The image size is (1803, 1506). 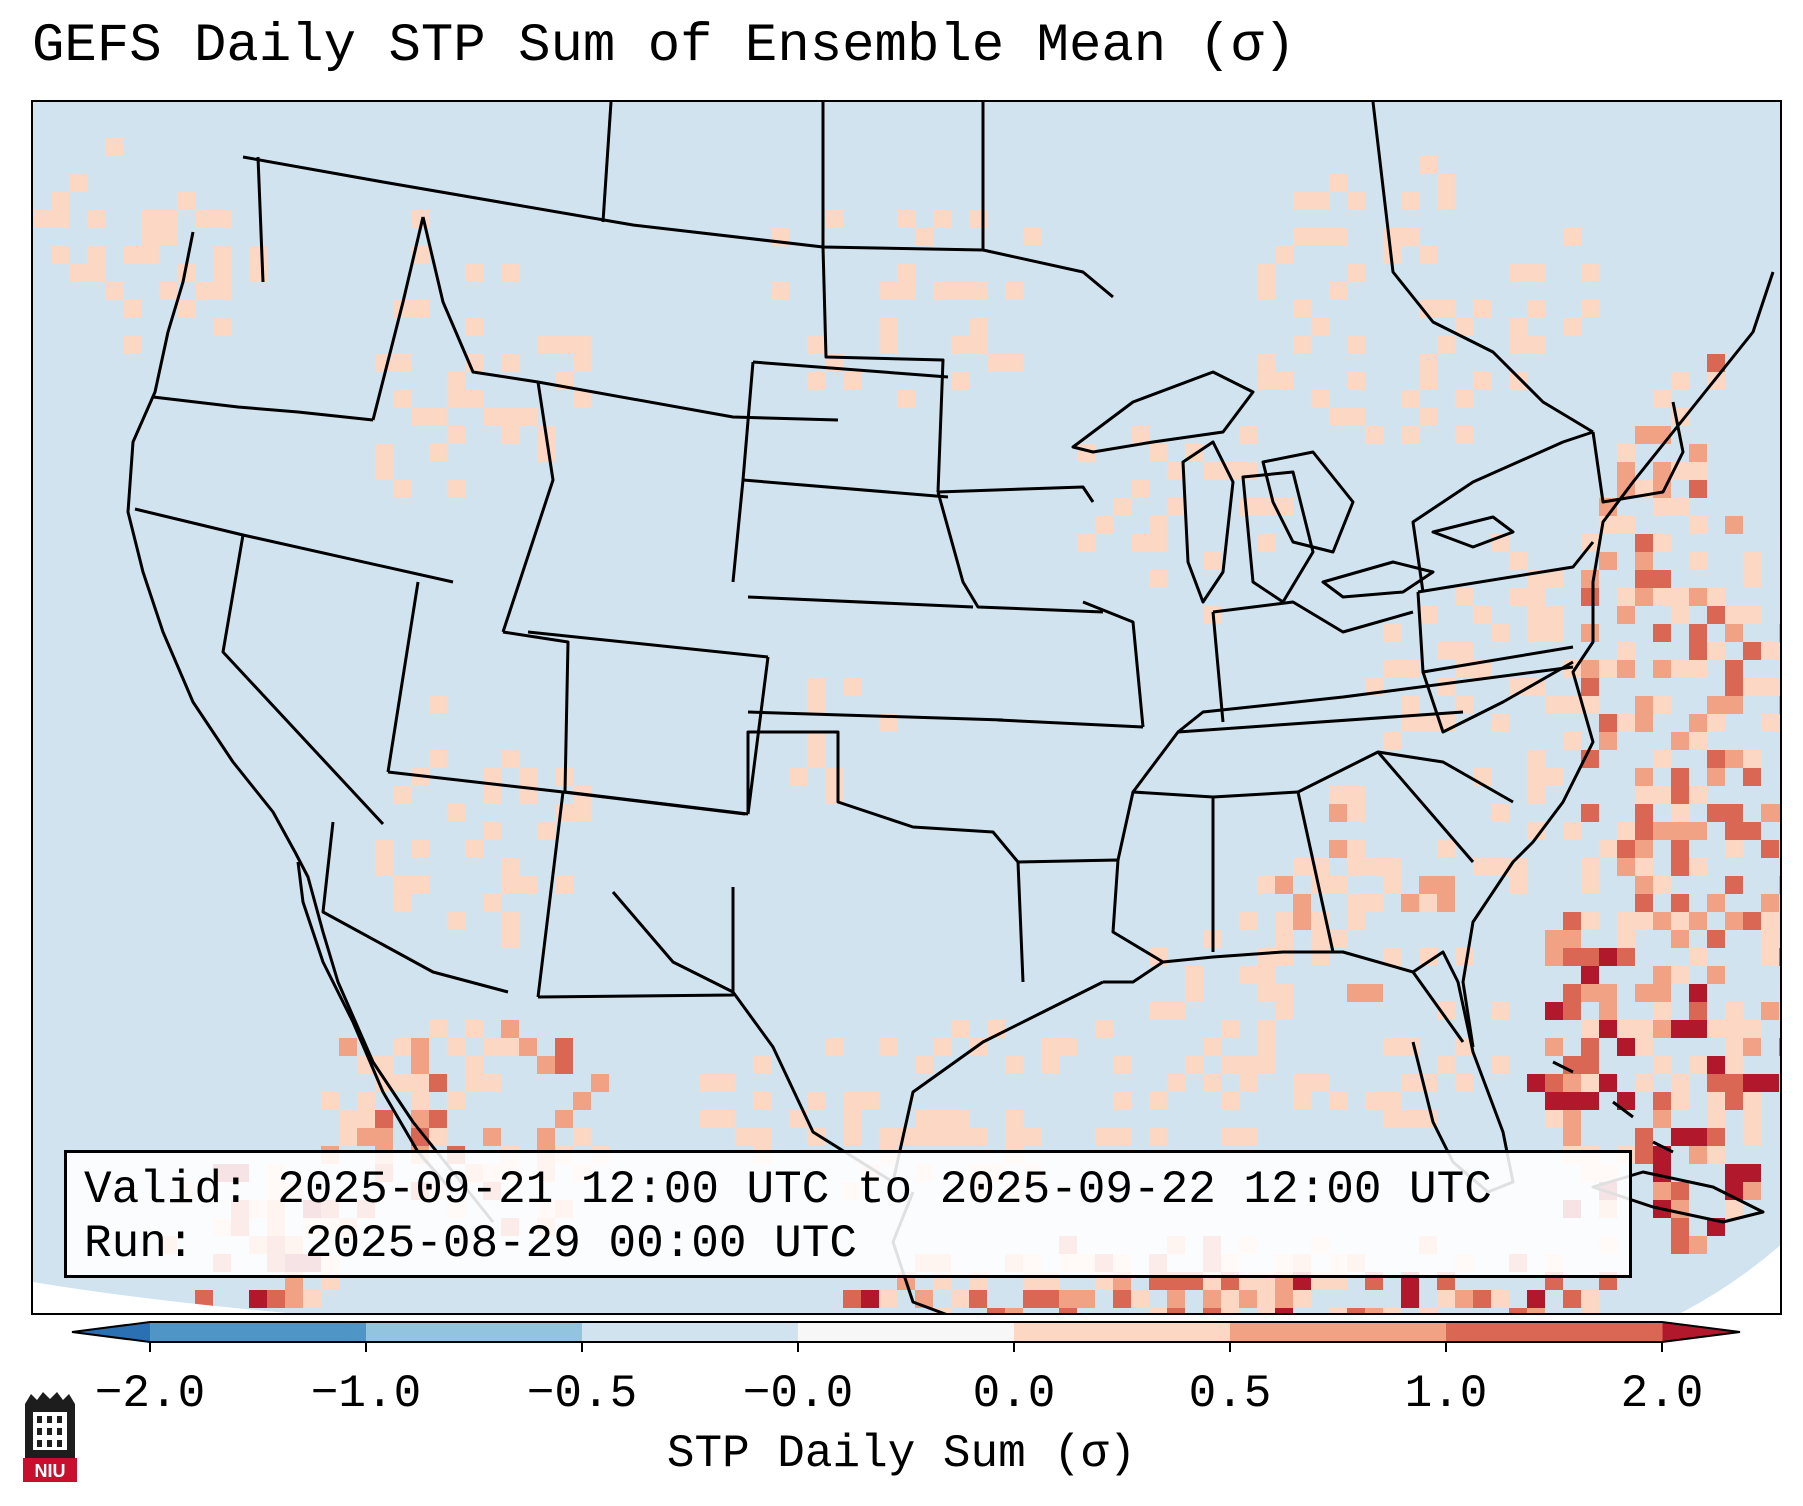 I want to click on sc-ga-border, so click(x=1425, y=807).